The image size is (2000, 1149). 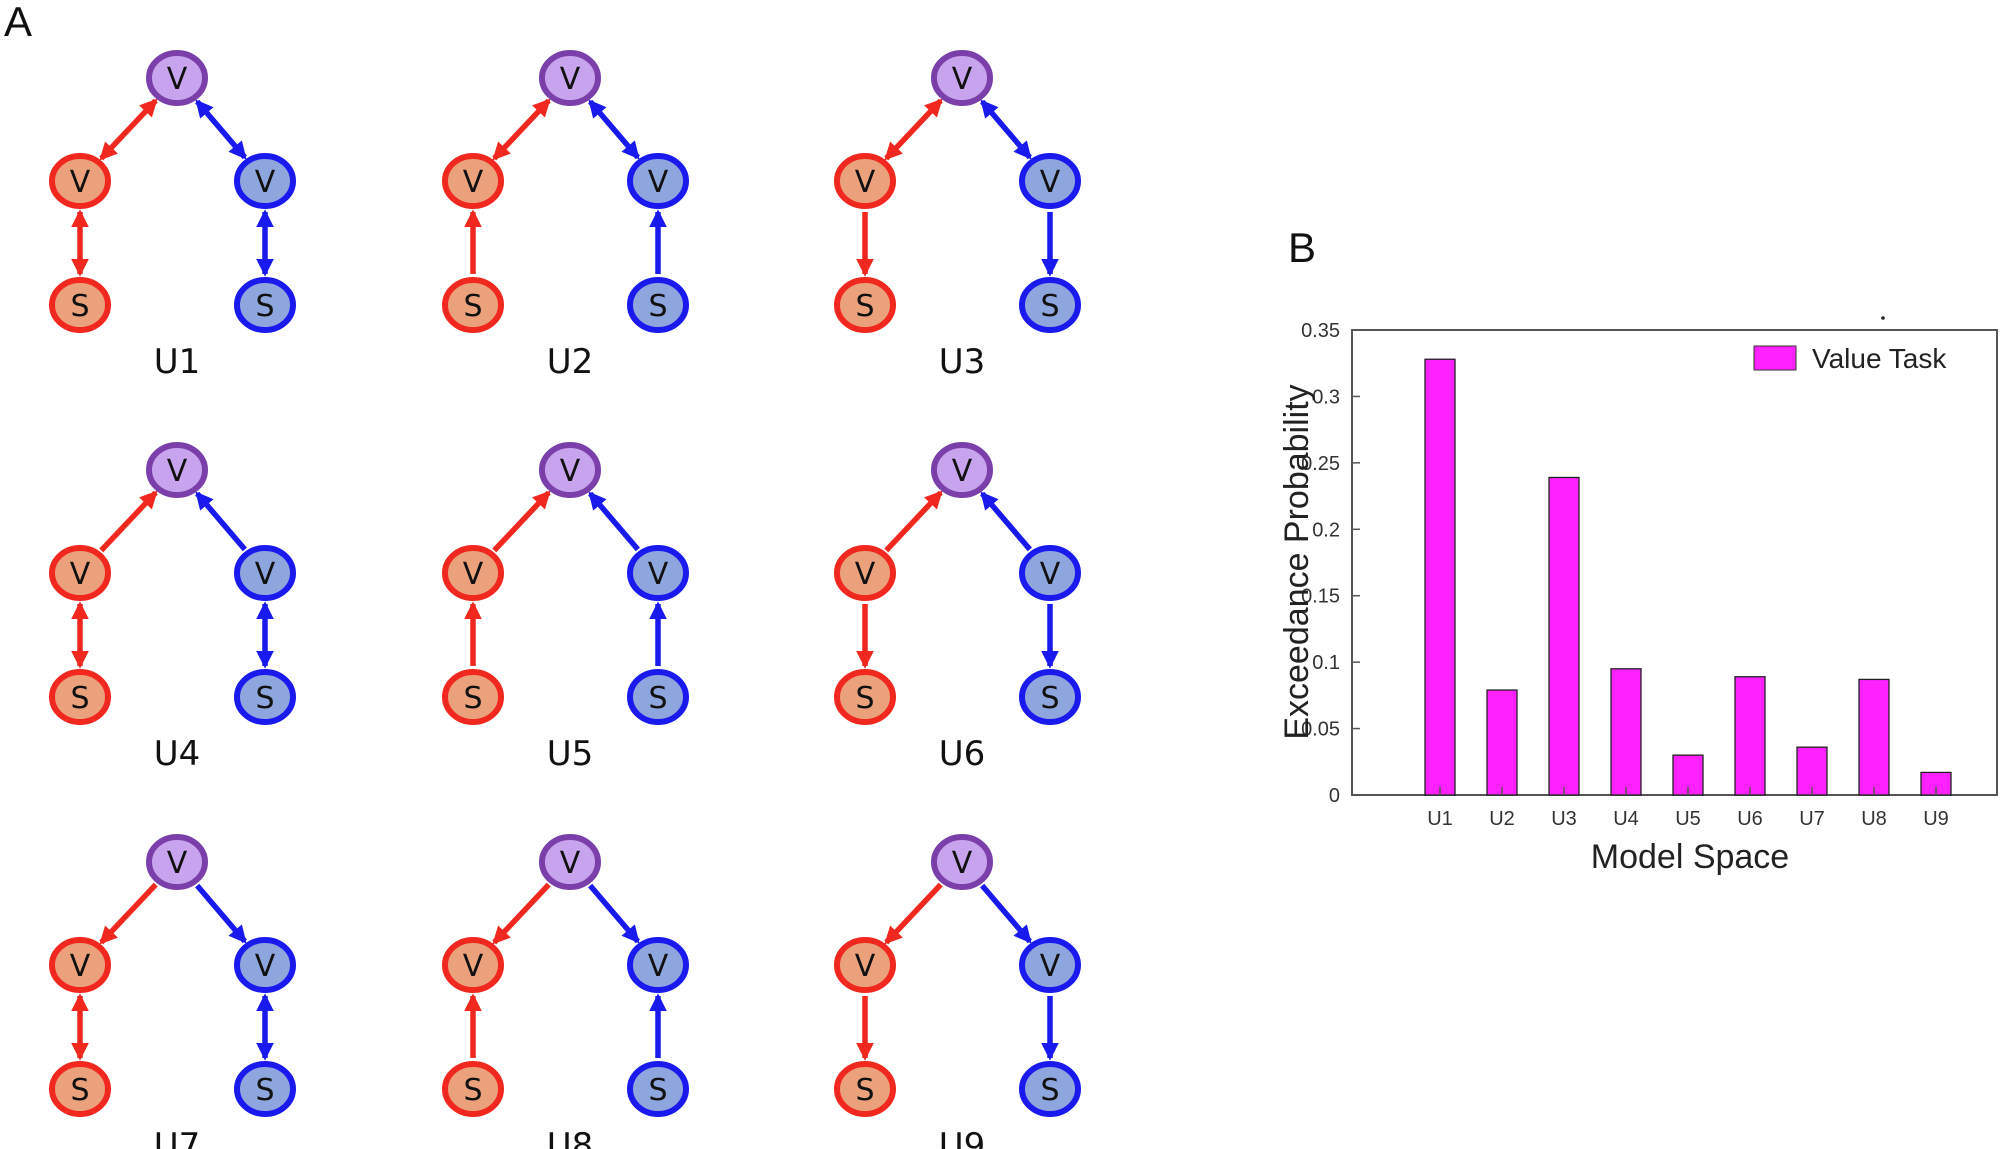 I want to click on y-tick-label: 0, so click(x=1334, y=796).